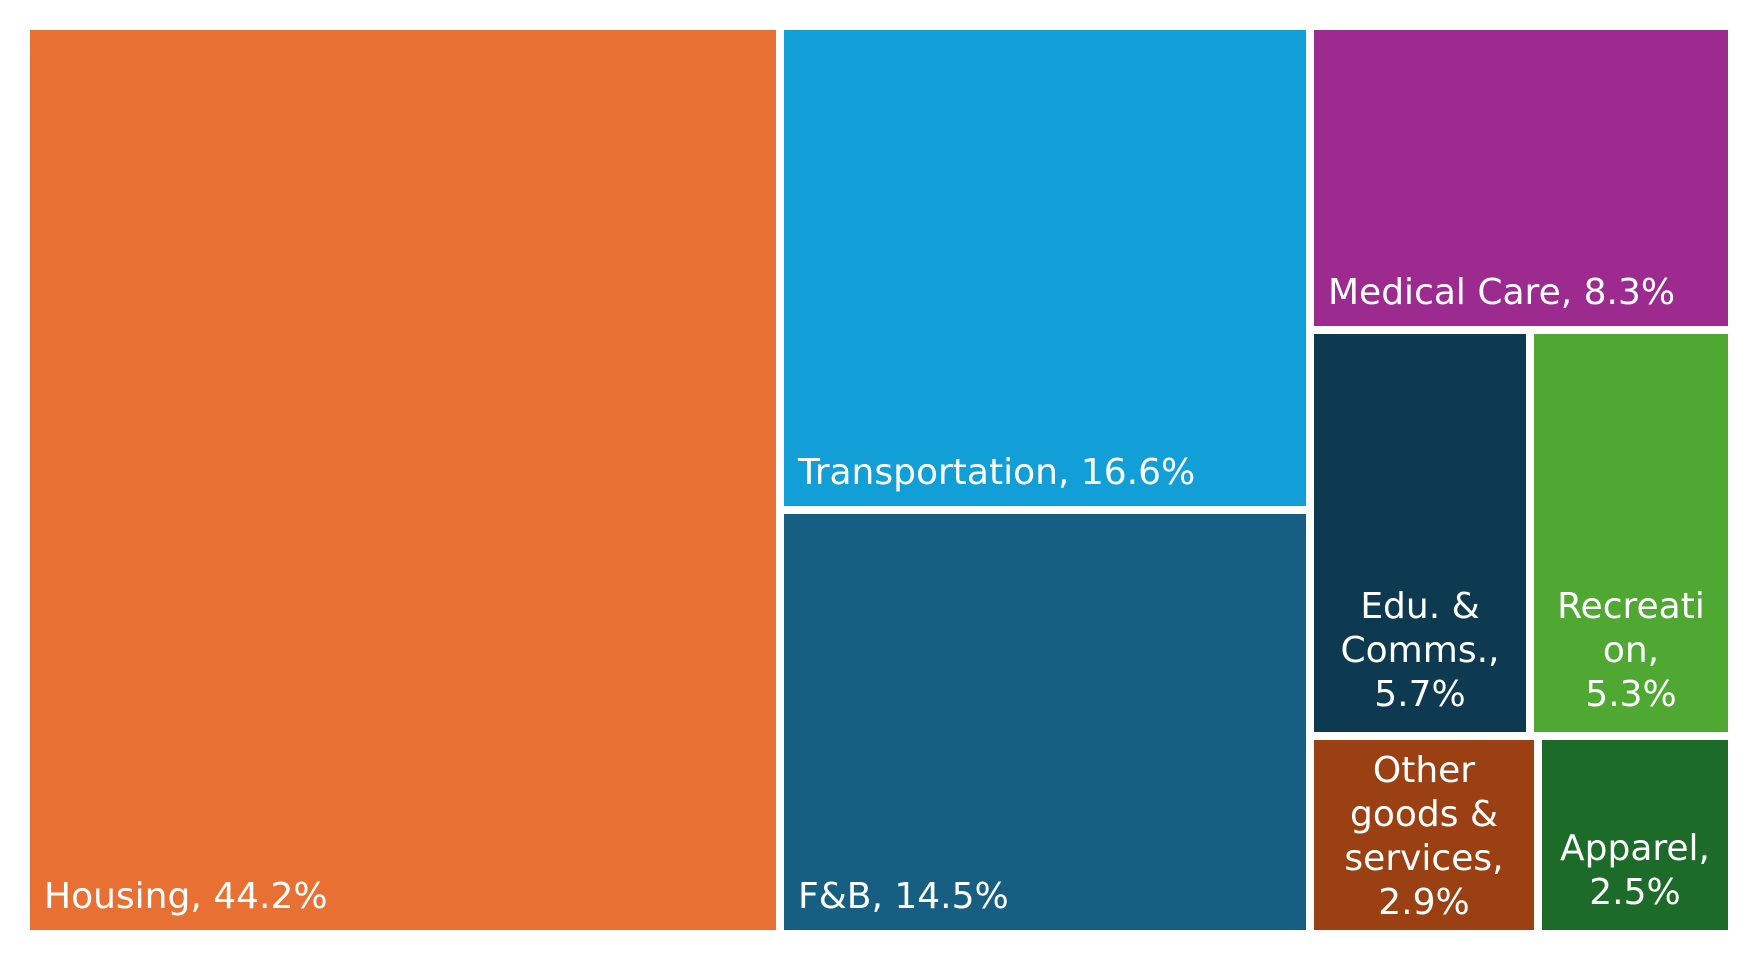  I want to click on treemap-label-medical-care: Medical Care, 8.3%, so click(1501, 292).